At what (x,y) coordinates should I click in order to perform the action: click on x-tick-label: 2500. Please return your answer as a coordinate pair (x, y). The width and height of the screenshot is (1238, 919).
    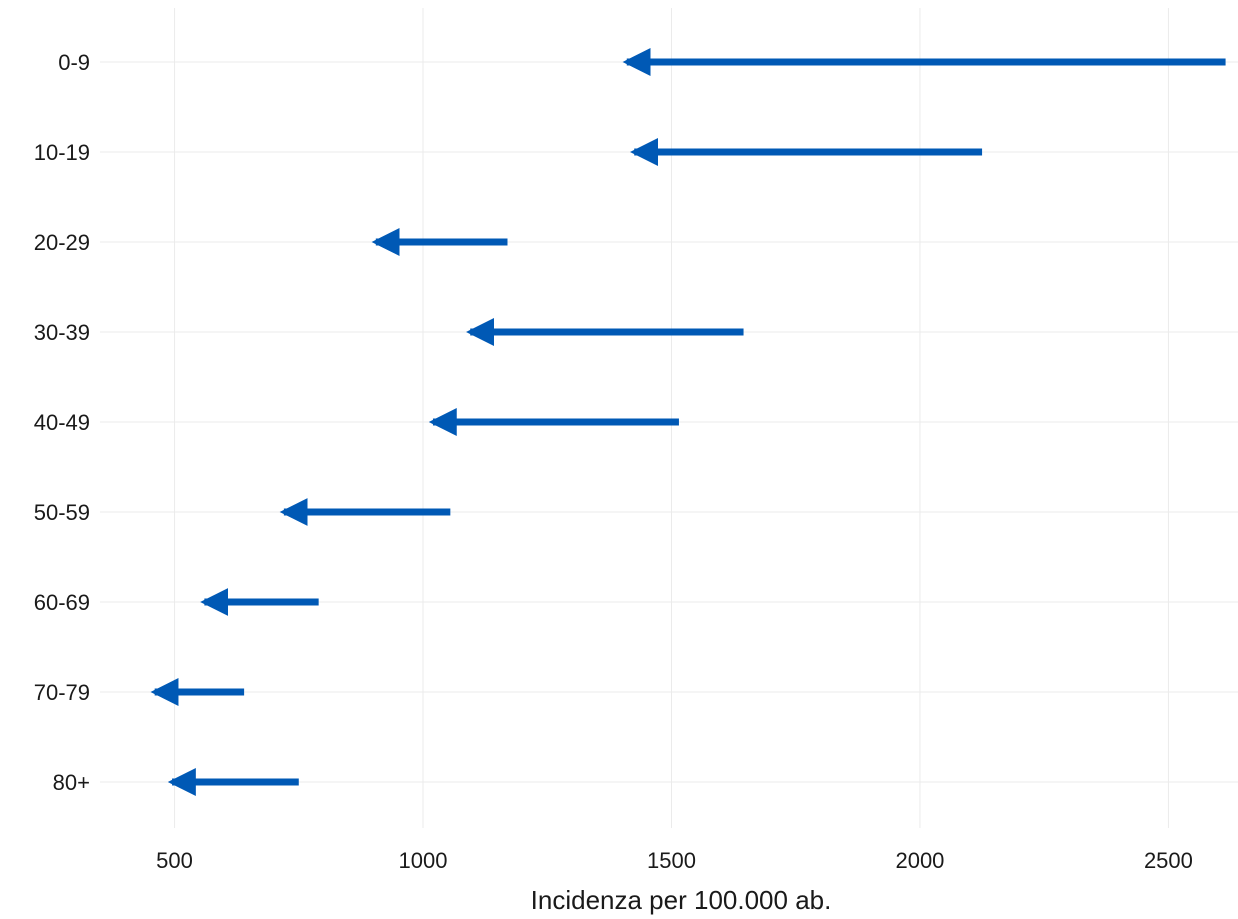
    Looking at the image, I should click on (1168, 860).